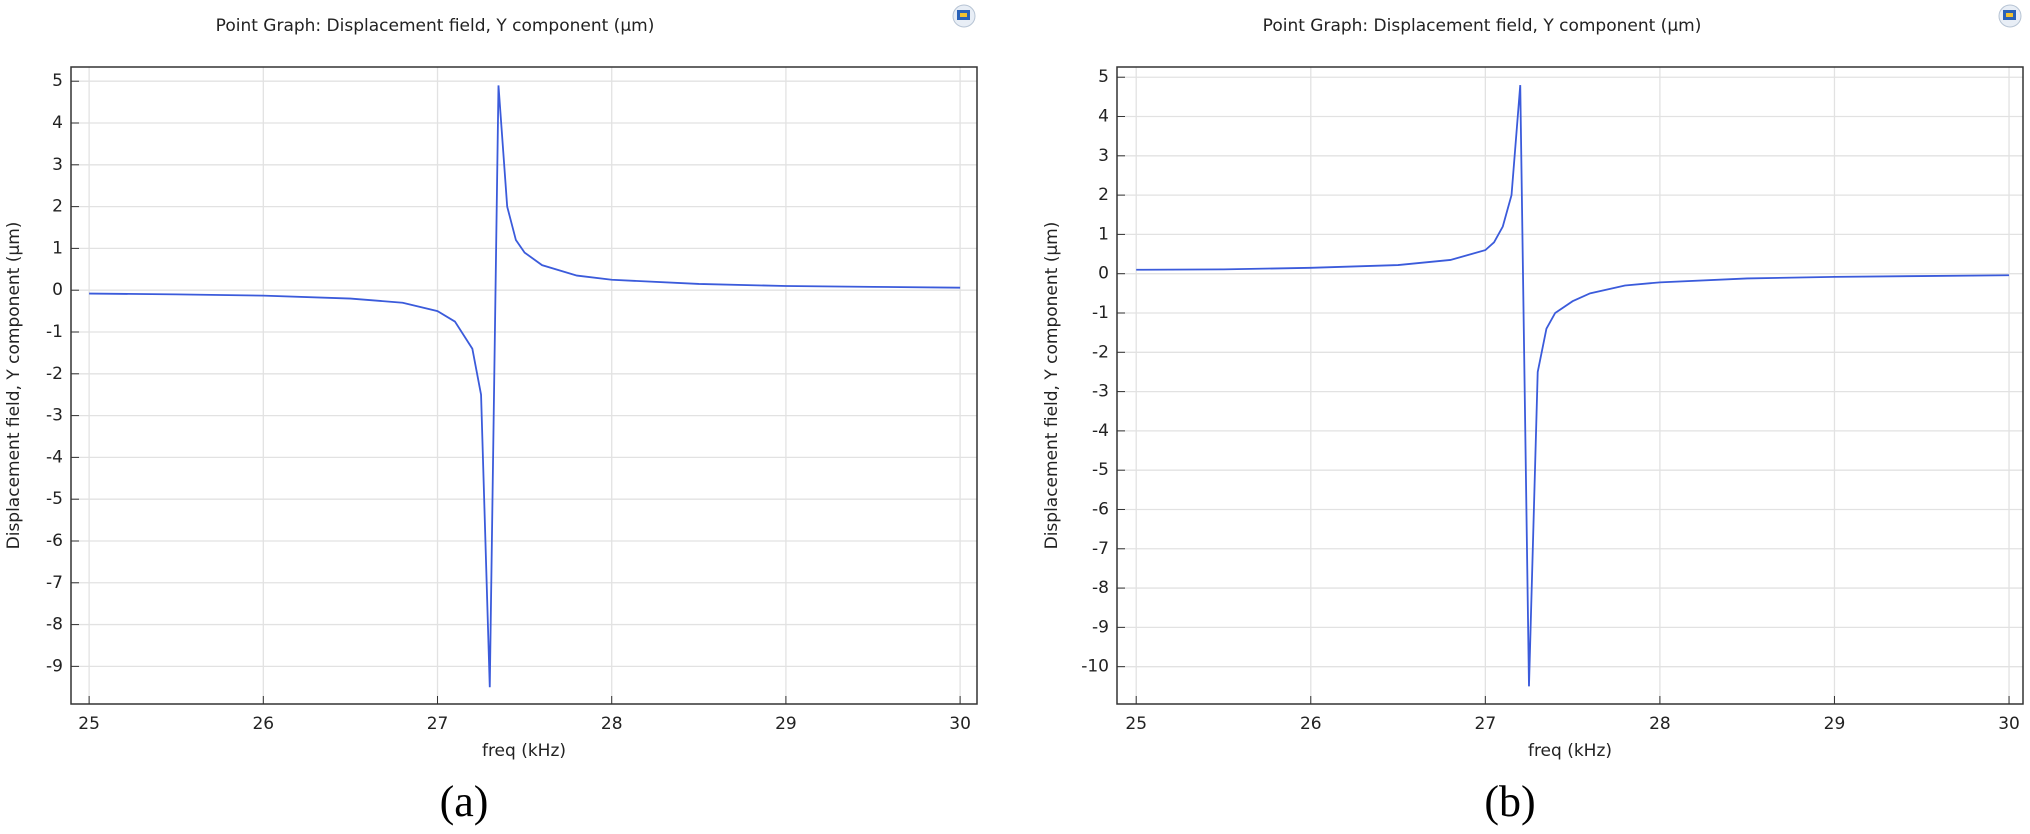 This screenshot has width=2030, height=834. I want to click on caption: (a), so click(464, 801).